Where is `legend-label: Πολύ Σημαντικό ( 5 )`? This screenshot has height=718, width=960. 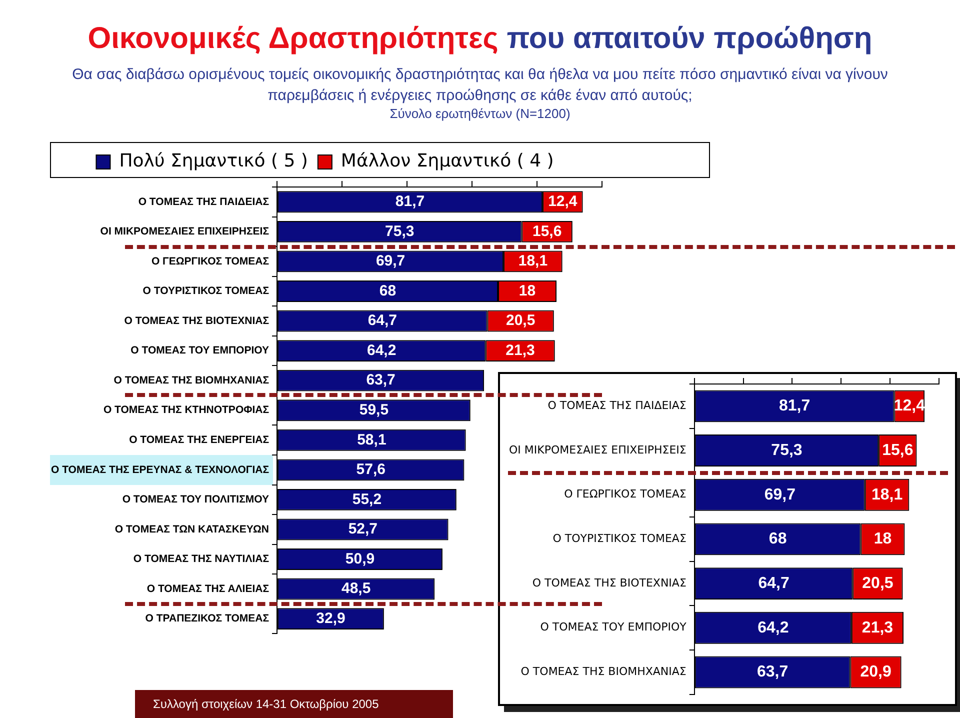
legend-label: Πολύ Σημαντικό ( 5 ) is located at coordinates (213, 161).